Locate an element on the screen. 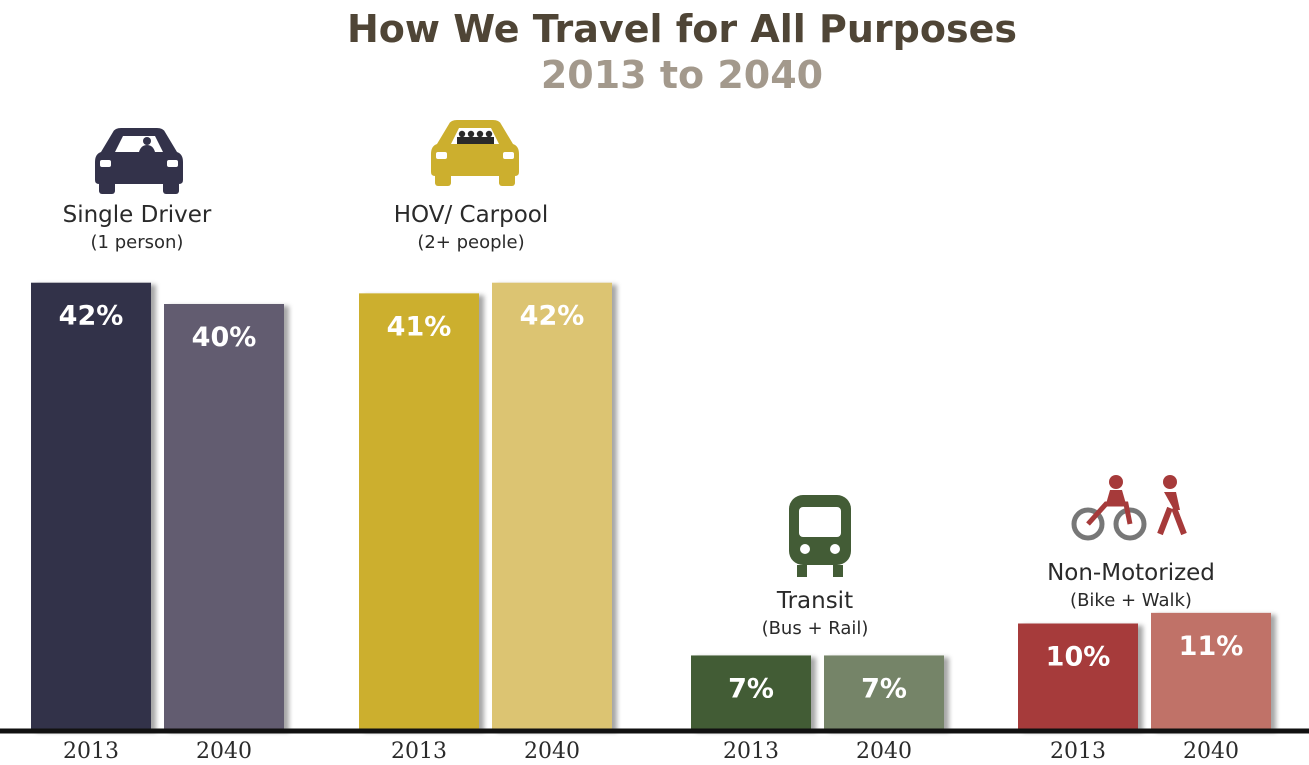 This screenshot has height=765, width=1309. tick-label-single-driver-2013: 2013 is located at coordinates (91, 751).